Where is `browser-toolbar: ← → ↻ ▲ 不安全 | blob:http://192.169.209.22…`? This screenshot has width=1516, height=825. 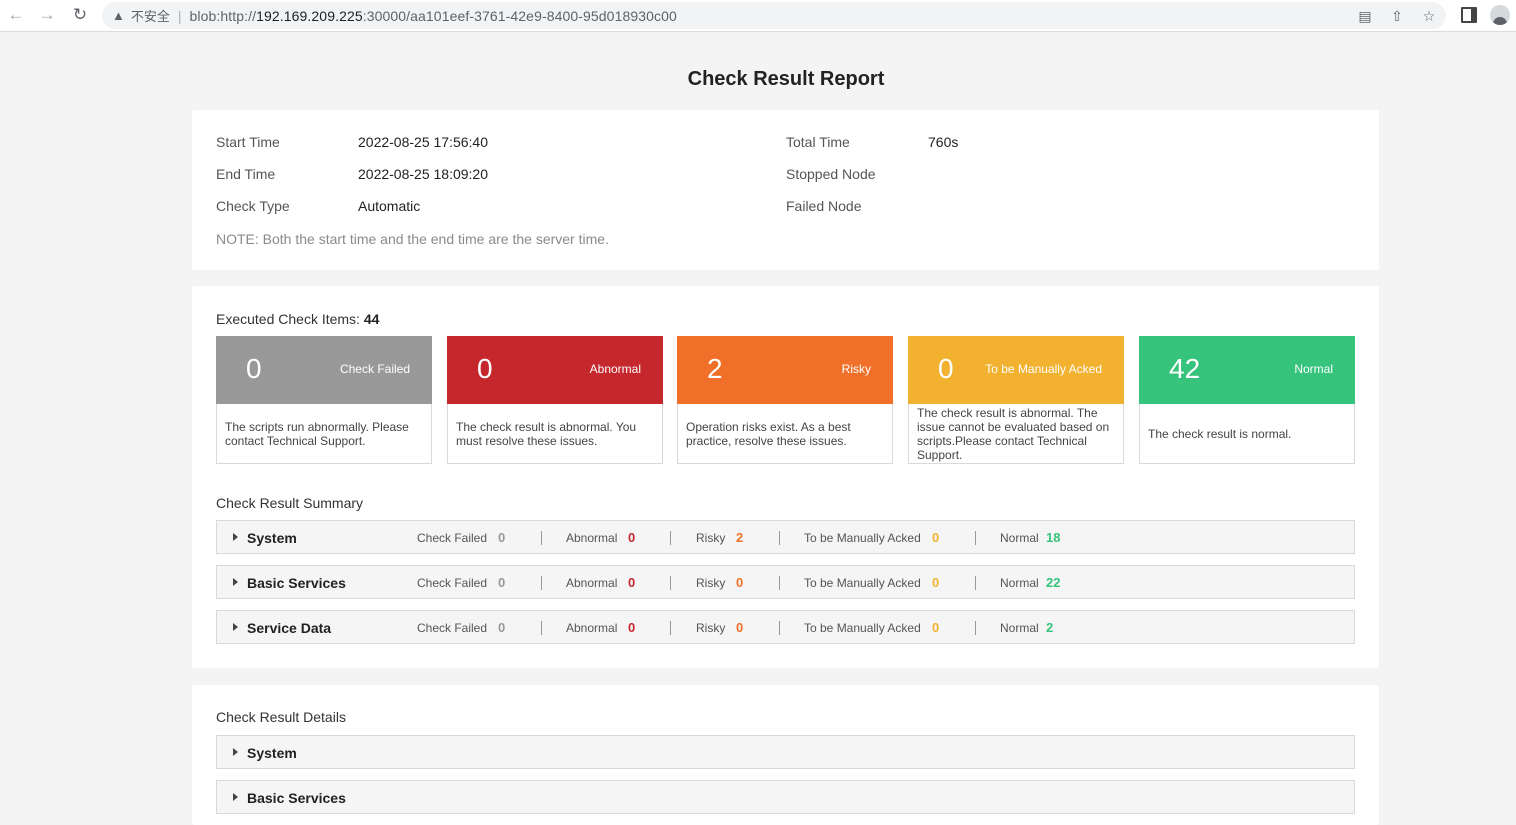
browser-toolbar: ← → ↻ ▲ 不安全 | blob:http://192.169.209.22… is located at coordinates (758, 16).